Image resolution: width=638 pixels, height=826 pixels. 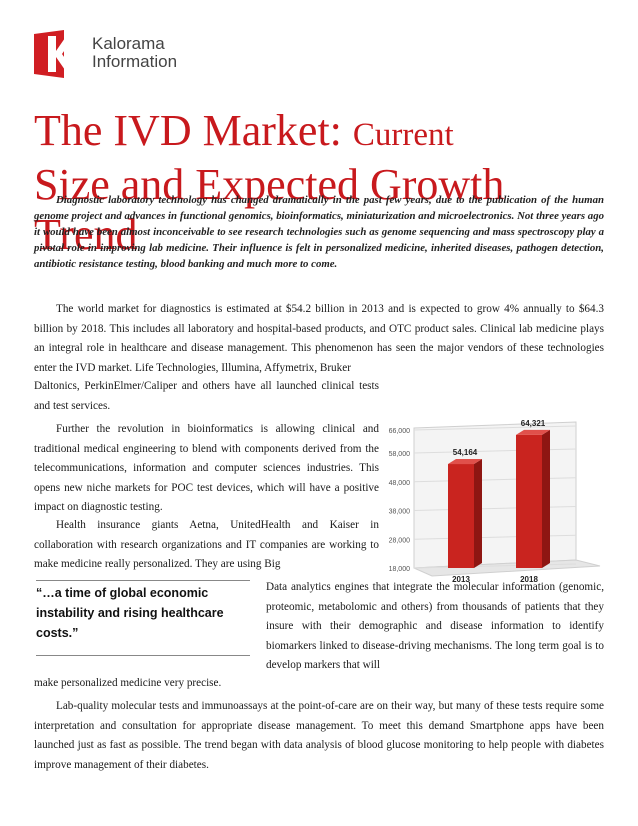 I want to click on paragraph-3-end: make personalized medicine very precise., so click(x=128, y=683).